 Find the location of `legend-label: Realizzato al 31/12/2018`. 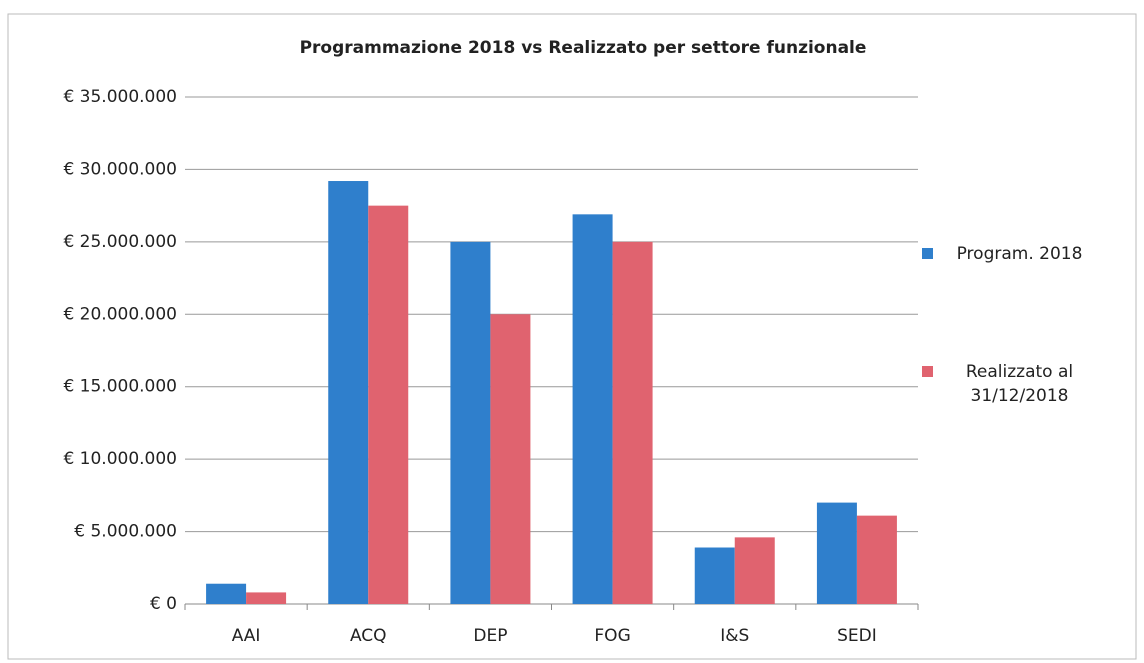

legend-label: Realizzato al 31/12/2018 is located at coordinates (1019, 384).